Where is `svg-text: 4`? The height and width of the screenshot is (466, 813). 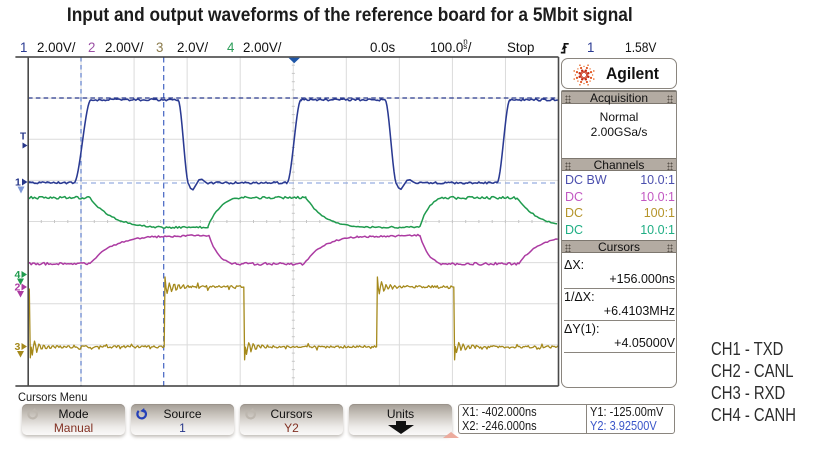
svg-text: 4 is located at coordinates (18, 275).